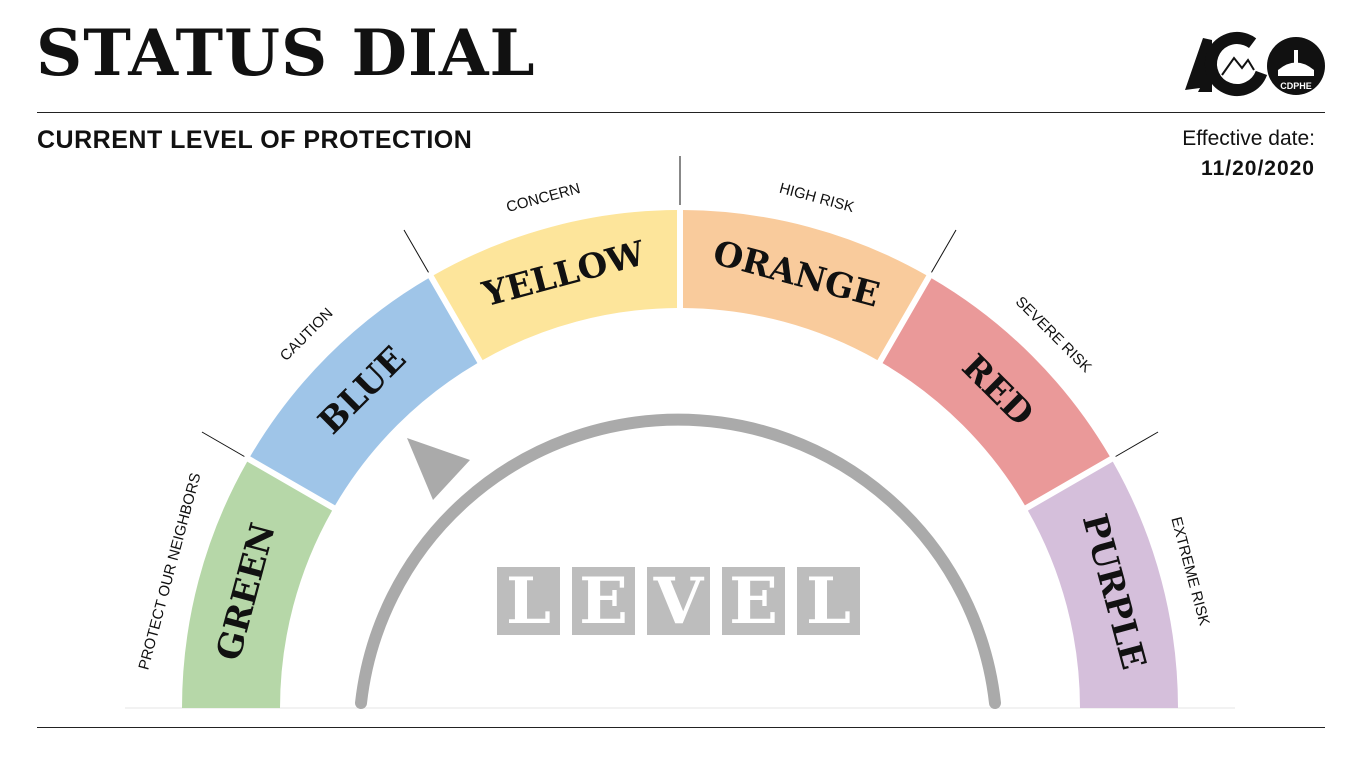 The image size is (1361, 764). What do you see at coordinates (1189, 571) in the screenshot?
I see `level-description-purple: EXTREME RISK` at bounding box center [1189, 571].